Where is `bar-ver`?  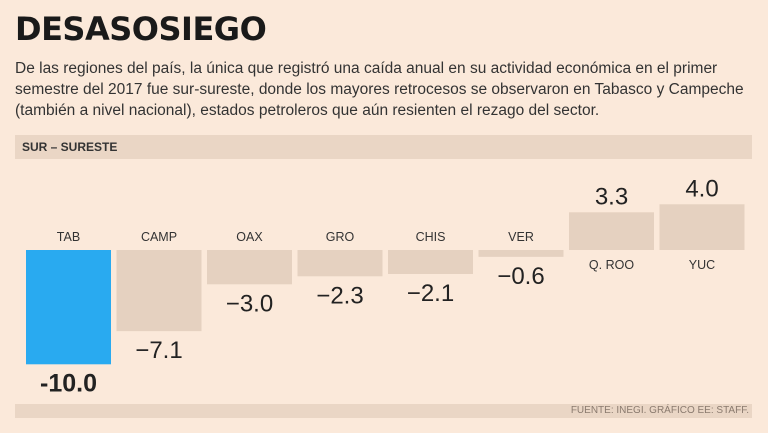
bar-ver is located at coordinates (521, 253).